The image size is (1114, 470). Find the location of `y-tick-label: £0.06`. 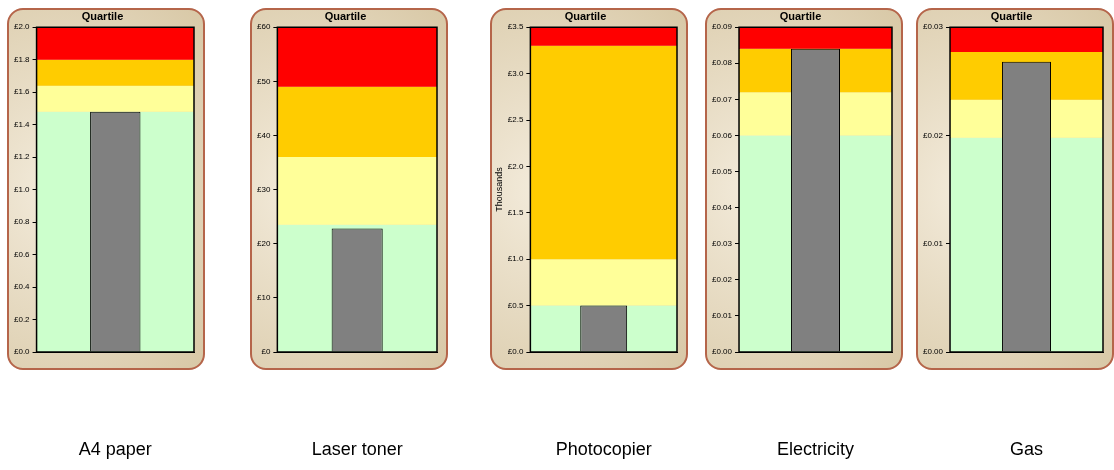

y-tick-label: £0.06 is located at coordinates (722, 135).